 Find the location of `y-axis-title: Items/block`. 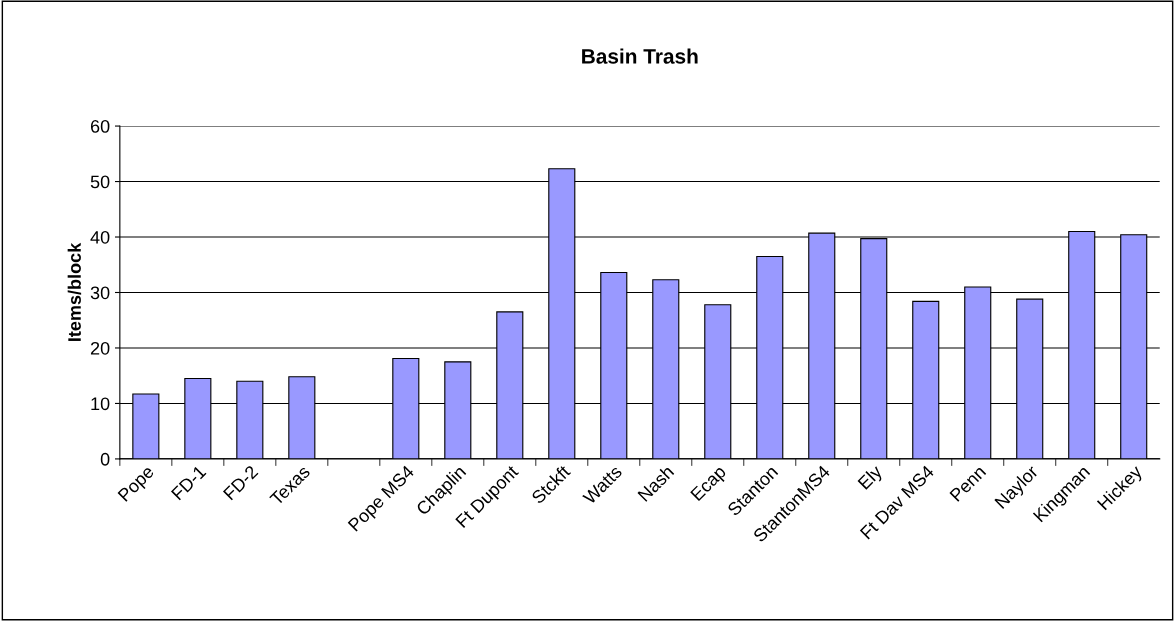

y-axis-title: Items/block is located at coordinates (74, 291).